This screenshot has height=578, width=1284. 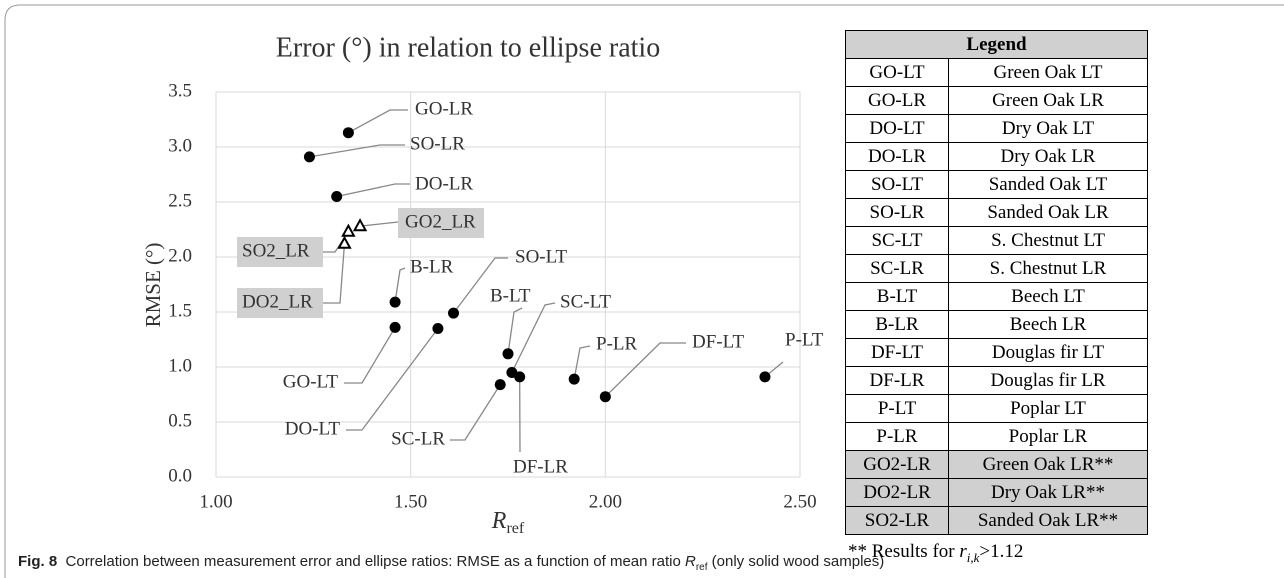 What do you see at coordinates (897, 268) in the screenshot?
I see `legend-code: SC-LR` at bounding box center [897, 268].